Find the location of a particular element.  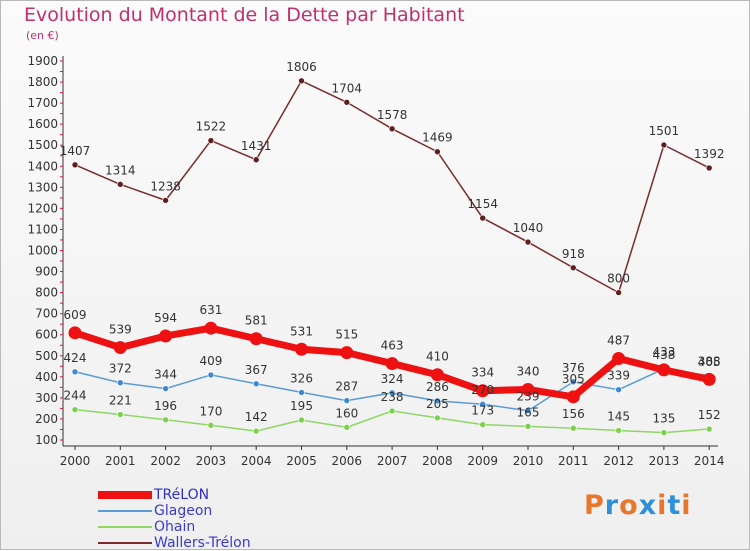

y-tick-label: 900 is located at coordinates (46, 272).